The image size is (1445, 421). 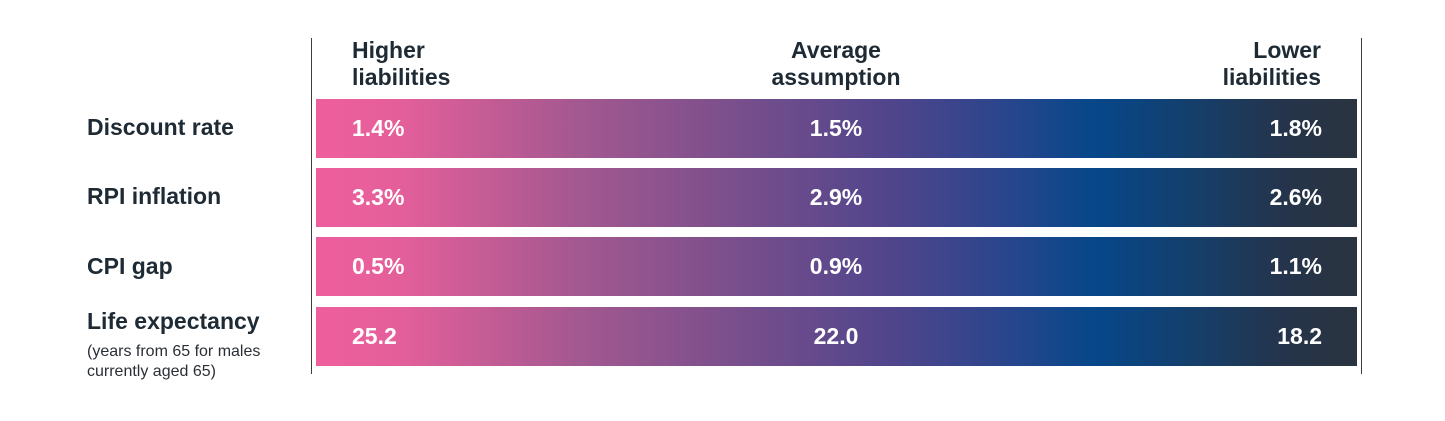 I want to click on value-discount-rate-lower: 1.8%, so click(x=1295, y=128).